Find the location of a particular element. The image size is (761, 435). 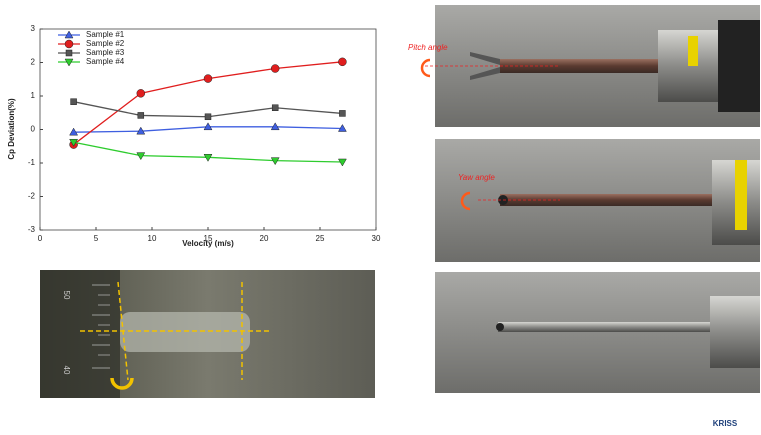

photo-probe is located at coordinates (597, 332).